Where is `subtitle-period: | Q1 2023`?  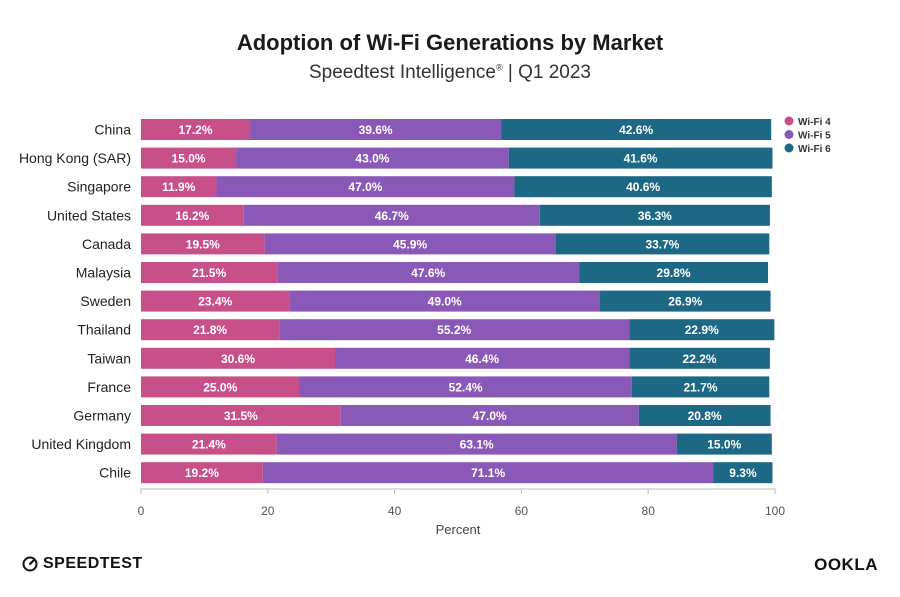 subtitle-period: | Q1 2023 is located at coordinates (546, 72).